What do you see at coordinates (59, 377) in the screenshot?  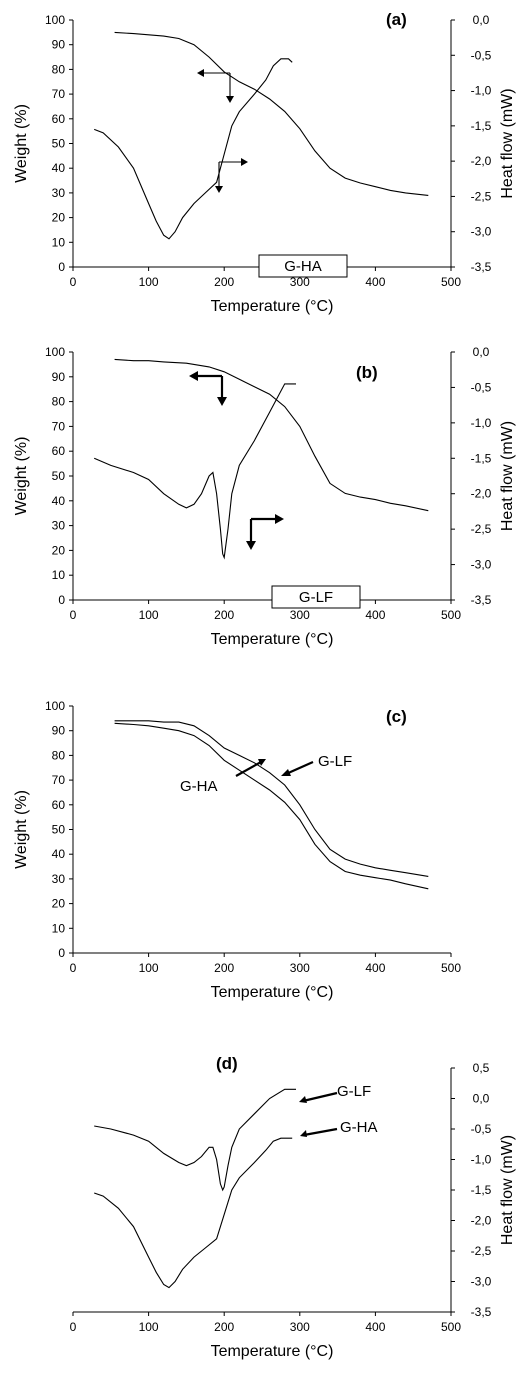 I see `y-tick-label: 90` at bounding box center [59, 377].